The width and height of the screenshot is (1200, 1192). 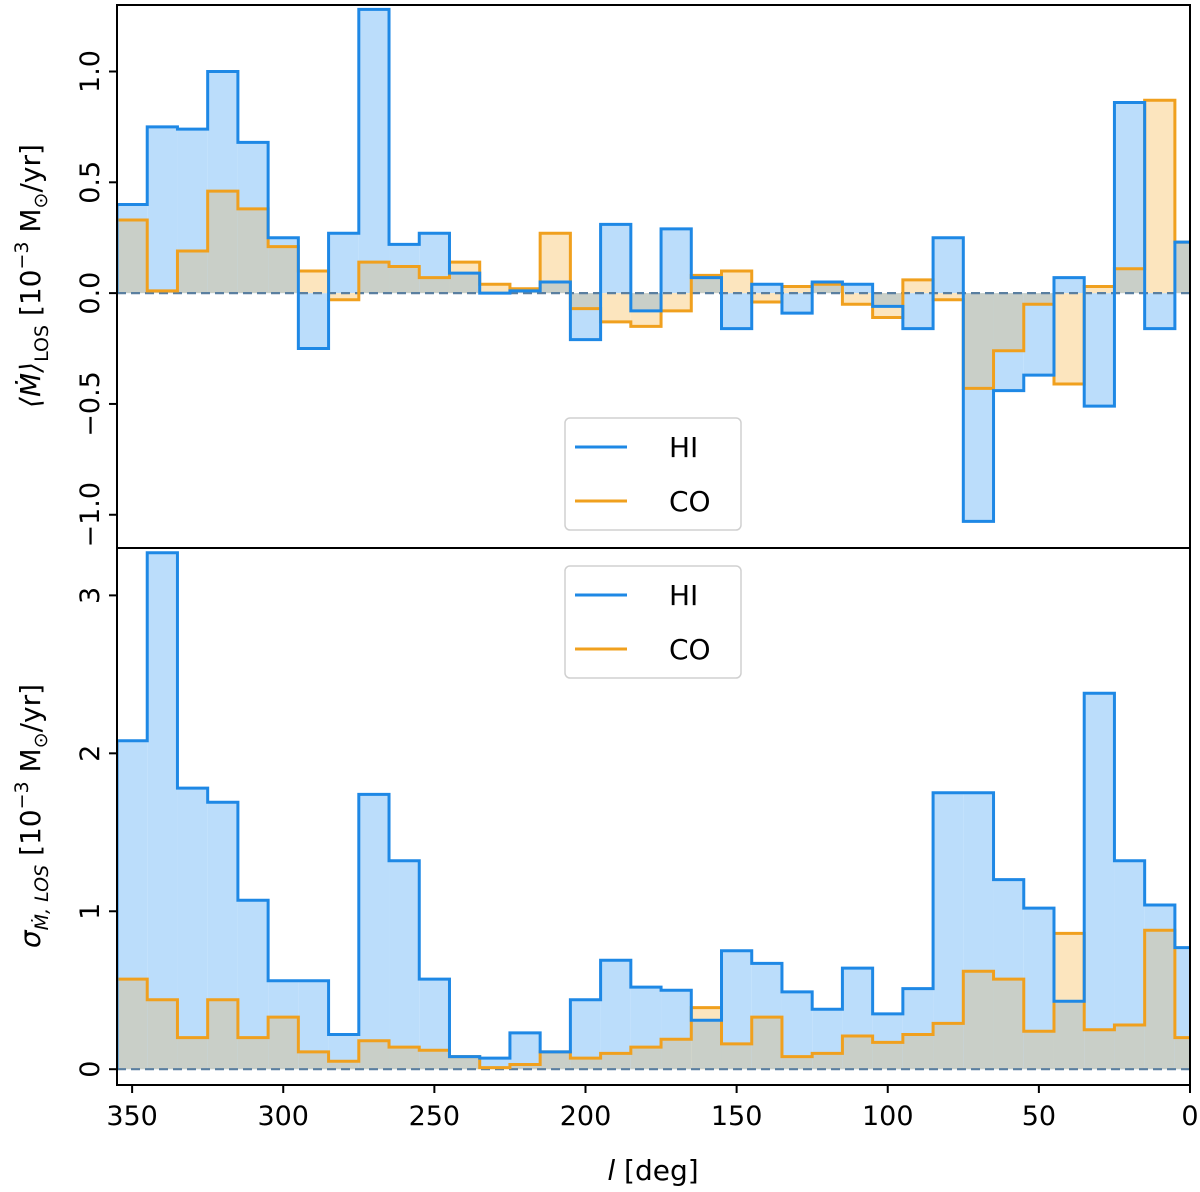 I want to click on y-tick-label: 0, so click(x=90, y=1069).